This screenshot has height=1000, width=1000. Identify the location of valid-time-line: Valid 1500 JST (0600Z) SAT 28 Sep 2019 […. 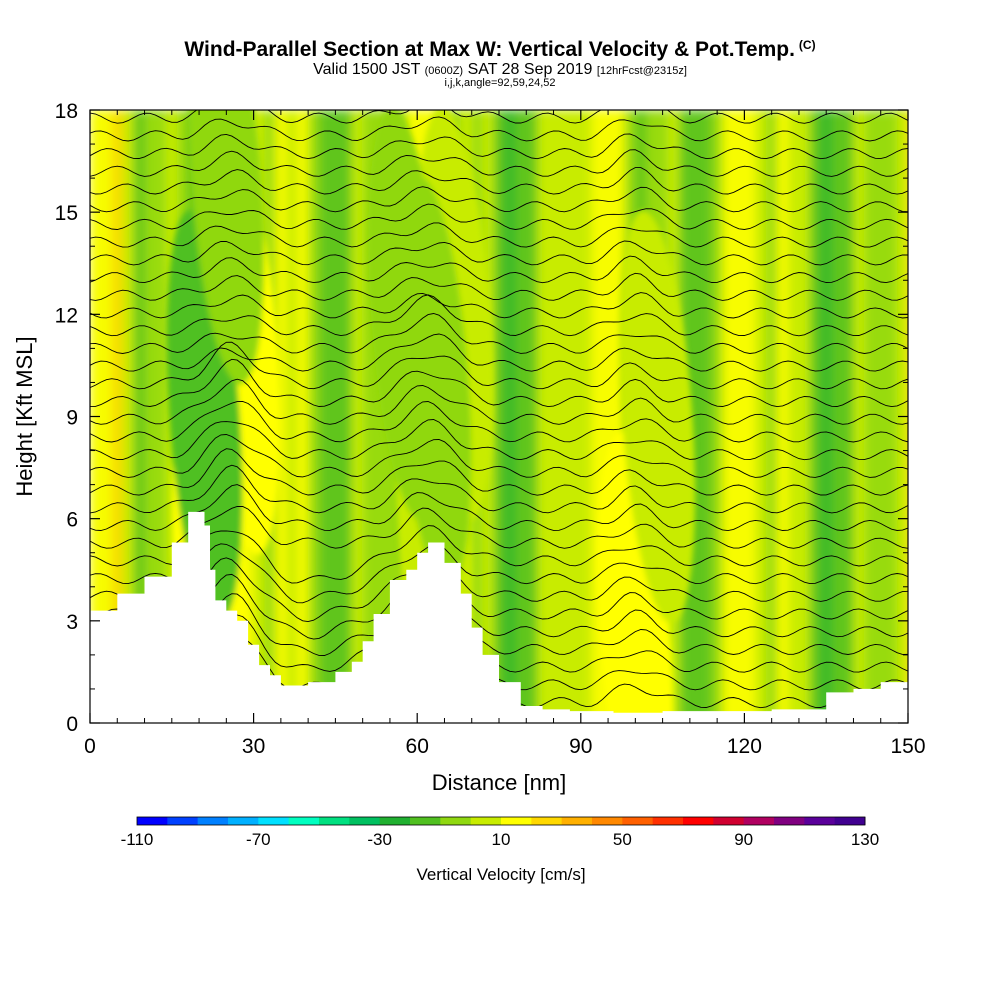
(500, 70).